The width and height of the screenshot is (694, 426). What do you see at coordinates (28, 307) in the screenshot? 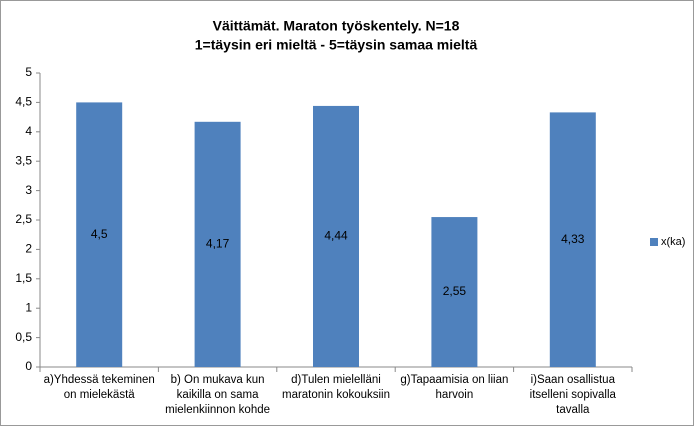
I see `y-tick-label: 1` at bounding box center [28, 307].